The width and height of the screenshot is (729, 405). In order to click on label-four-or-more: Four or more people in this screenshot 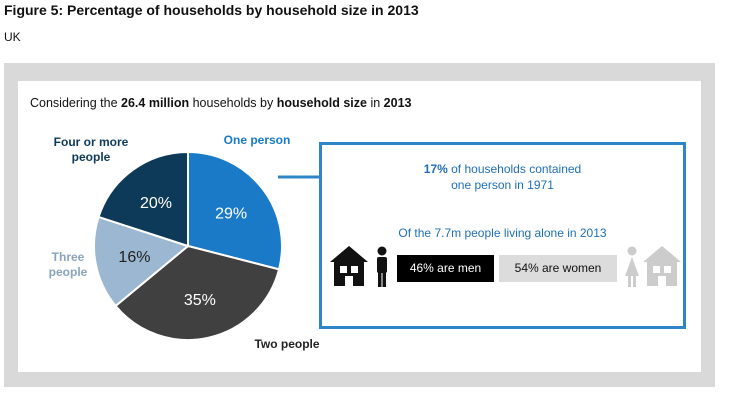, I will do `click(91, 150)`.